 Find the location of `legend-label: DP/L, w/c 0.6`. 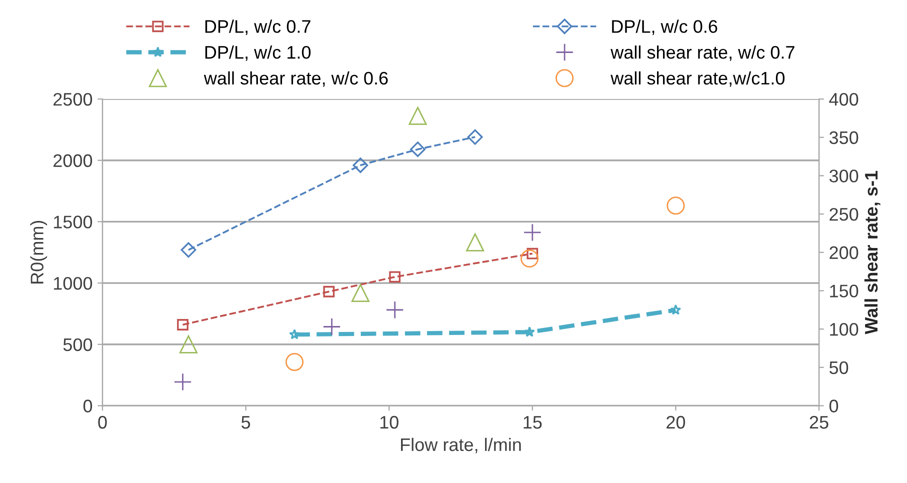

legend-label: DP/L, w/c 0.6 is located at coordinates (665, 28).